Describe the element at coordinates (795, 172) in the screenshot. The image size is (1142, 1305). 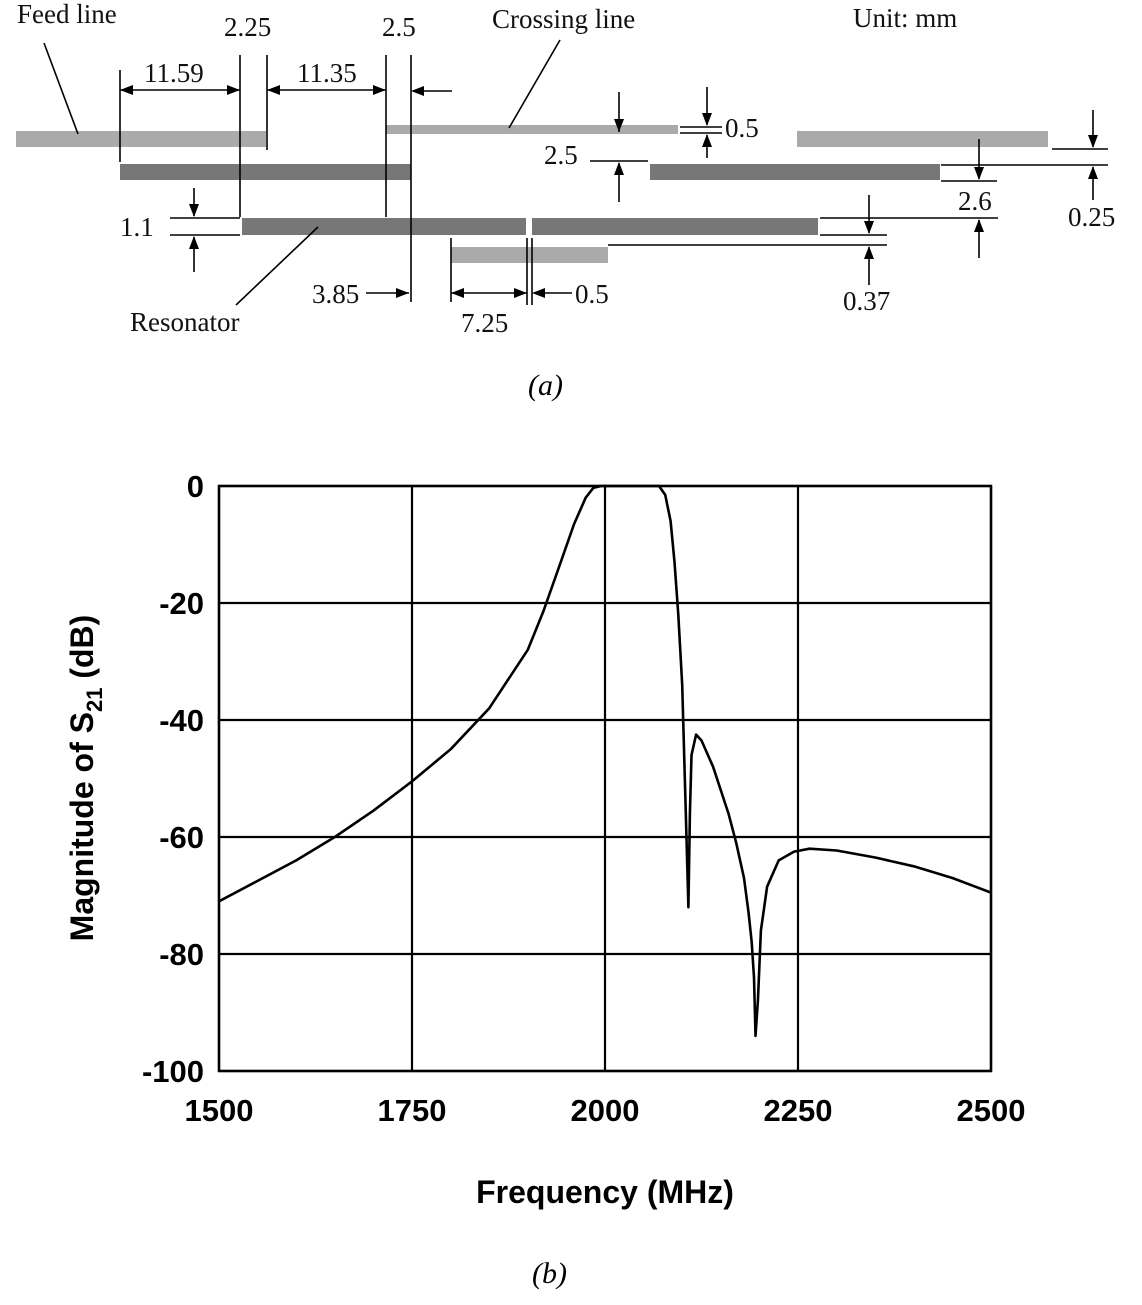
I see `resonator-strip-upper-right` at that location.